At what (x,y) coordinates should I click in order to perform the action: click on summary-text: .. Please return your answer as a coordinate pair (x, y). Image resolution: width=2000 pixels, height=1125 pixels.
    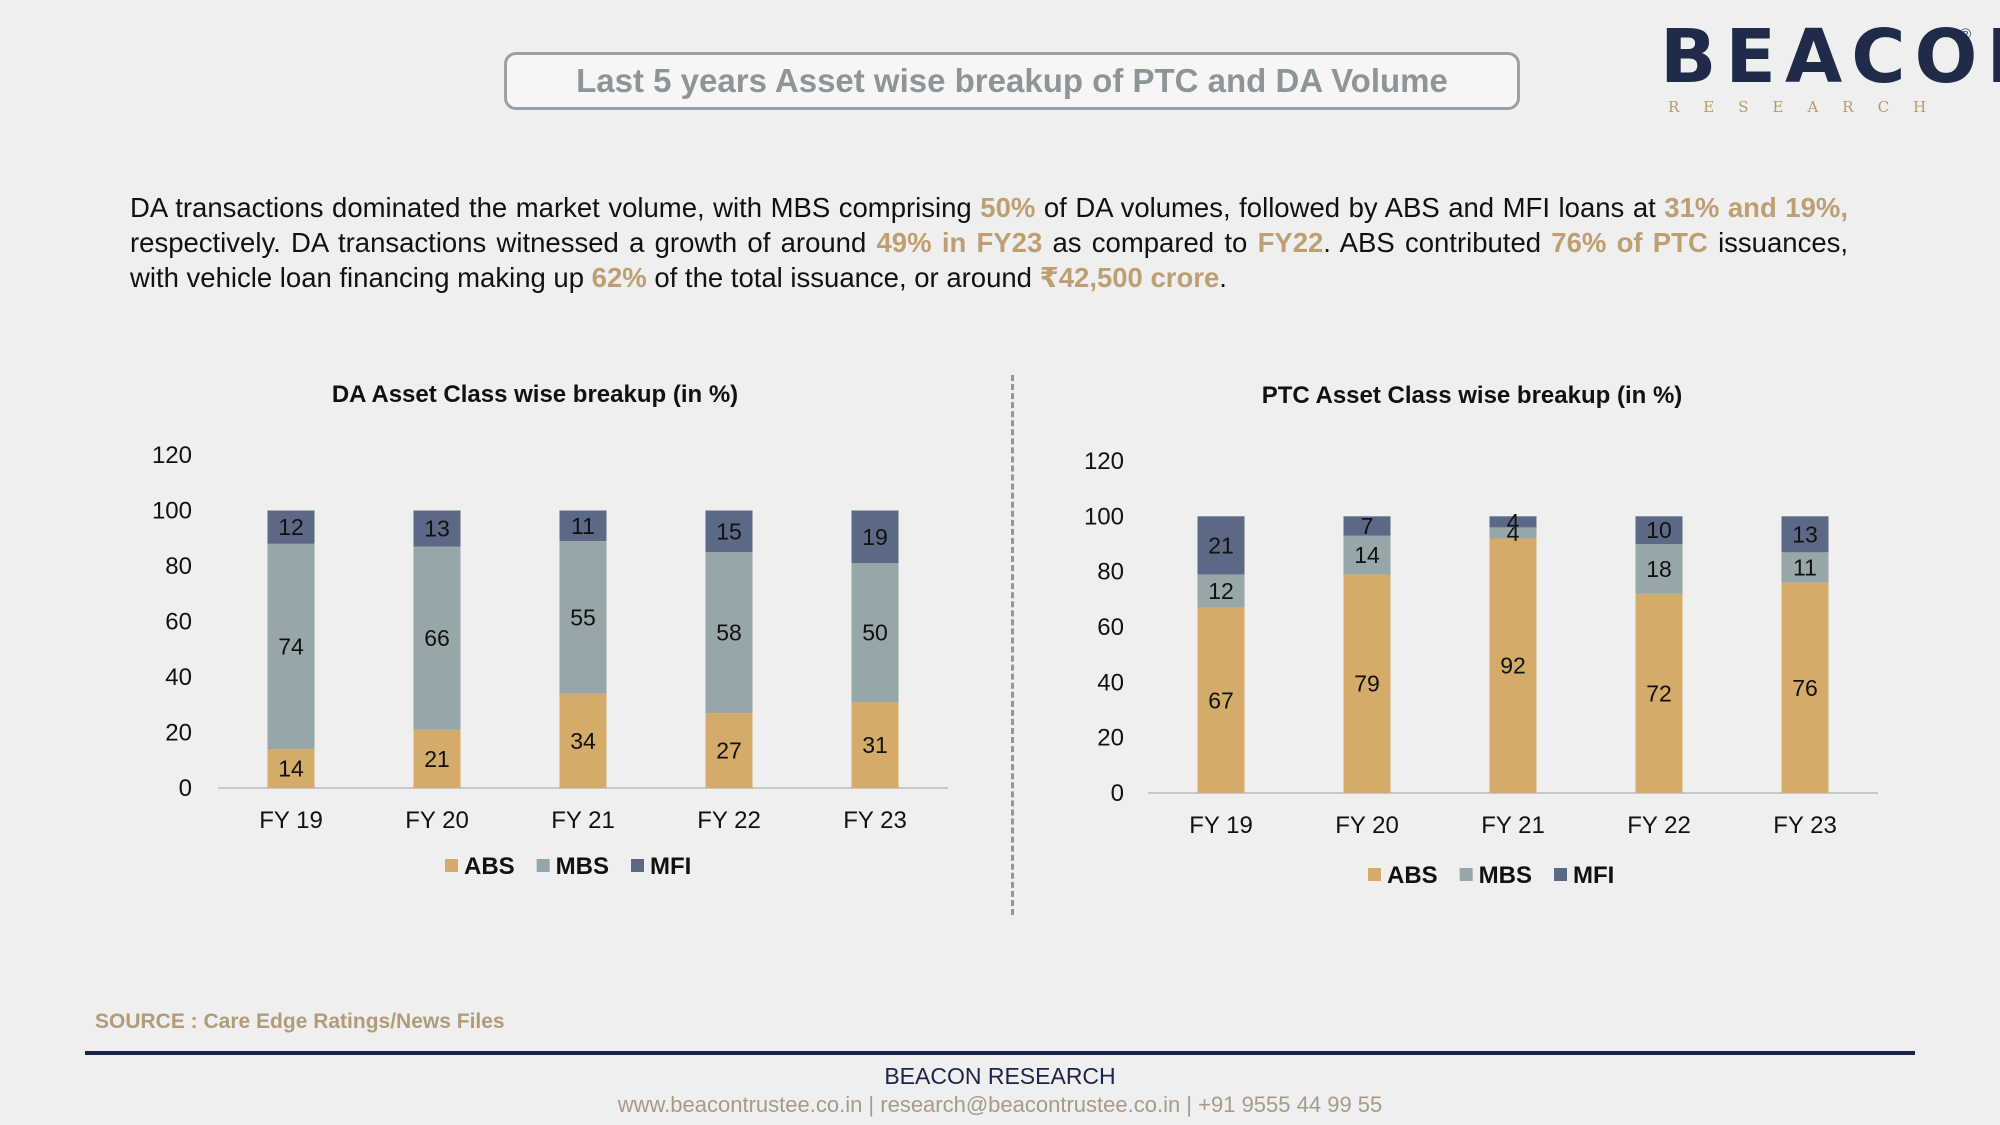
    Looking at the image, I should click on (1223, 277).